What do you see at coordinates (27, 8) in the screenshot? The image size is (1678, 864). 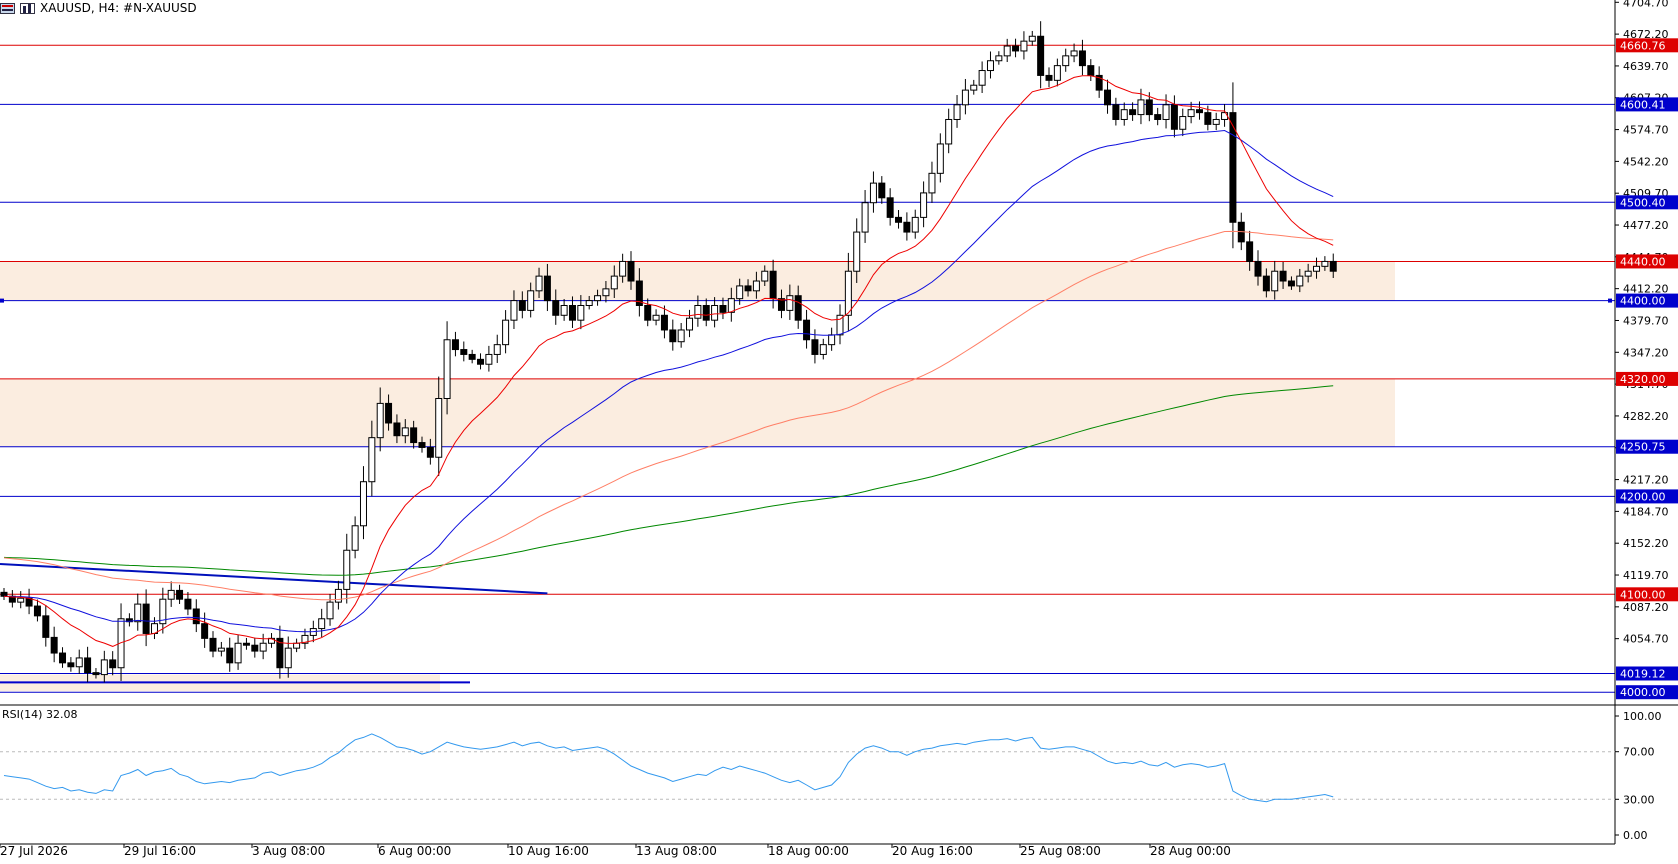 I see `chart-window-icon` at bounding box center [27, 8].